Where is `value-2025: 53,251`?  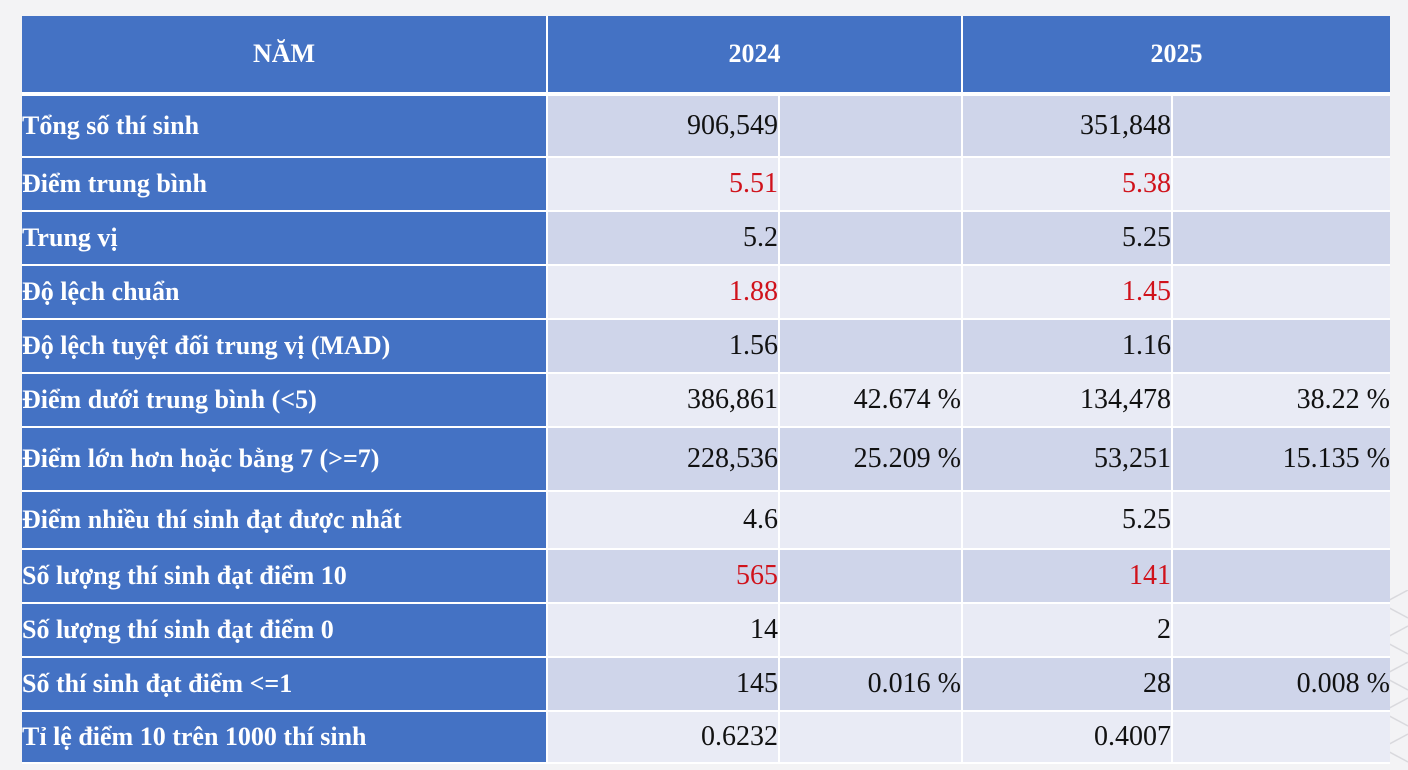 value-2025: 53,251 is located at coordinates (1068, 460).